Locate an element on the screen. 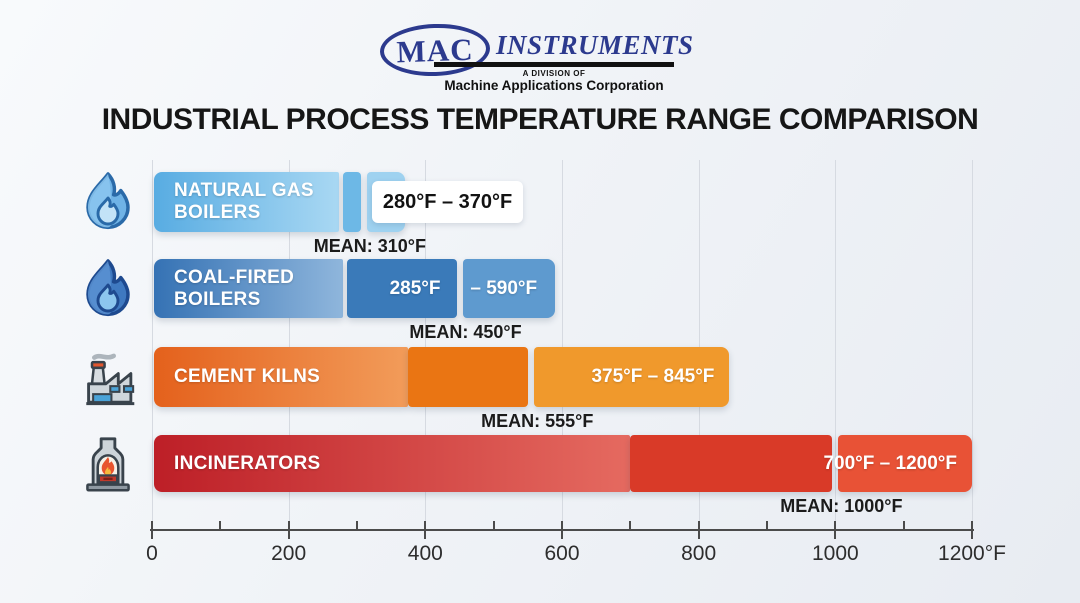 Image resolution: width=1080 pixels, height=603 pixels. company-text: Machine Applications Corporation is located at coordinates (554, 85).